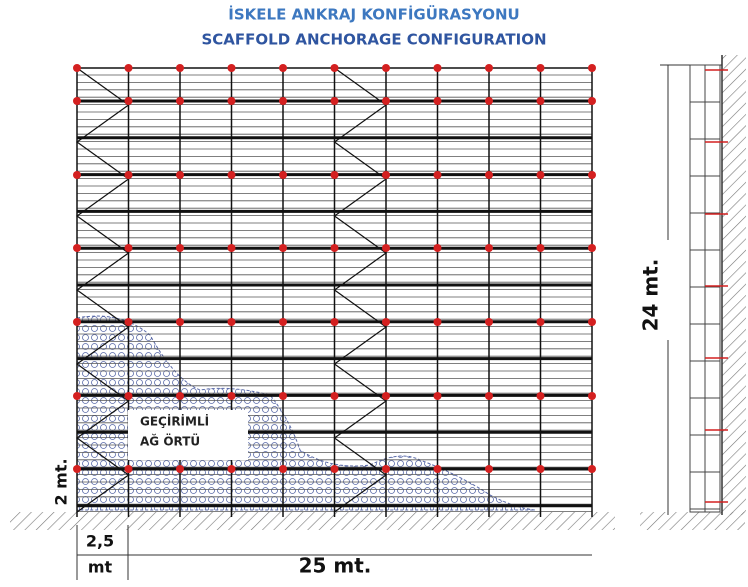 This screenshot has height=587, width=748. What do you see at coordinates (170, 441) in the screenshot?
I see `net-label: AĞ ÖRTÜ` at bounding box center [170, 441].